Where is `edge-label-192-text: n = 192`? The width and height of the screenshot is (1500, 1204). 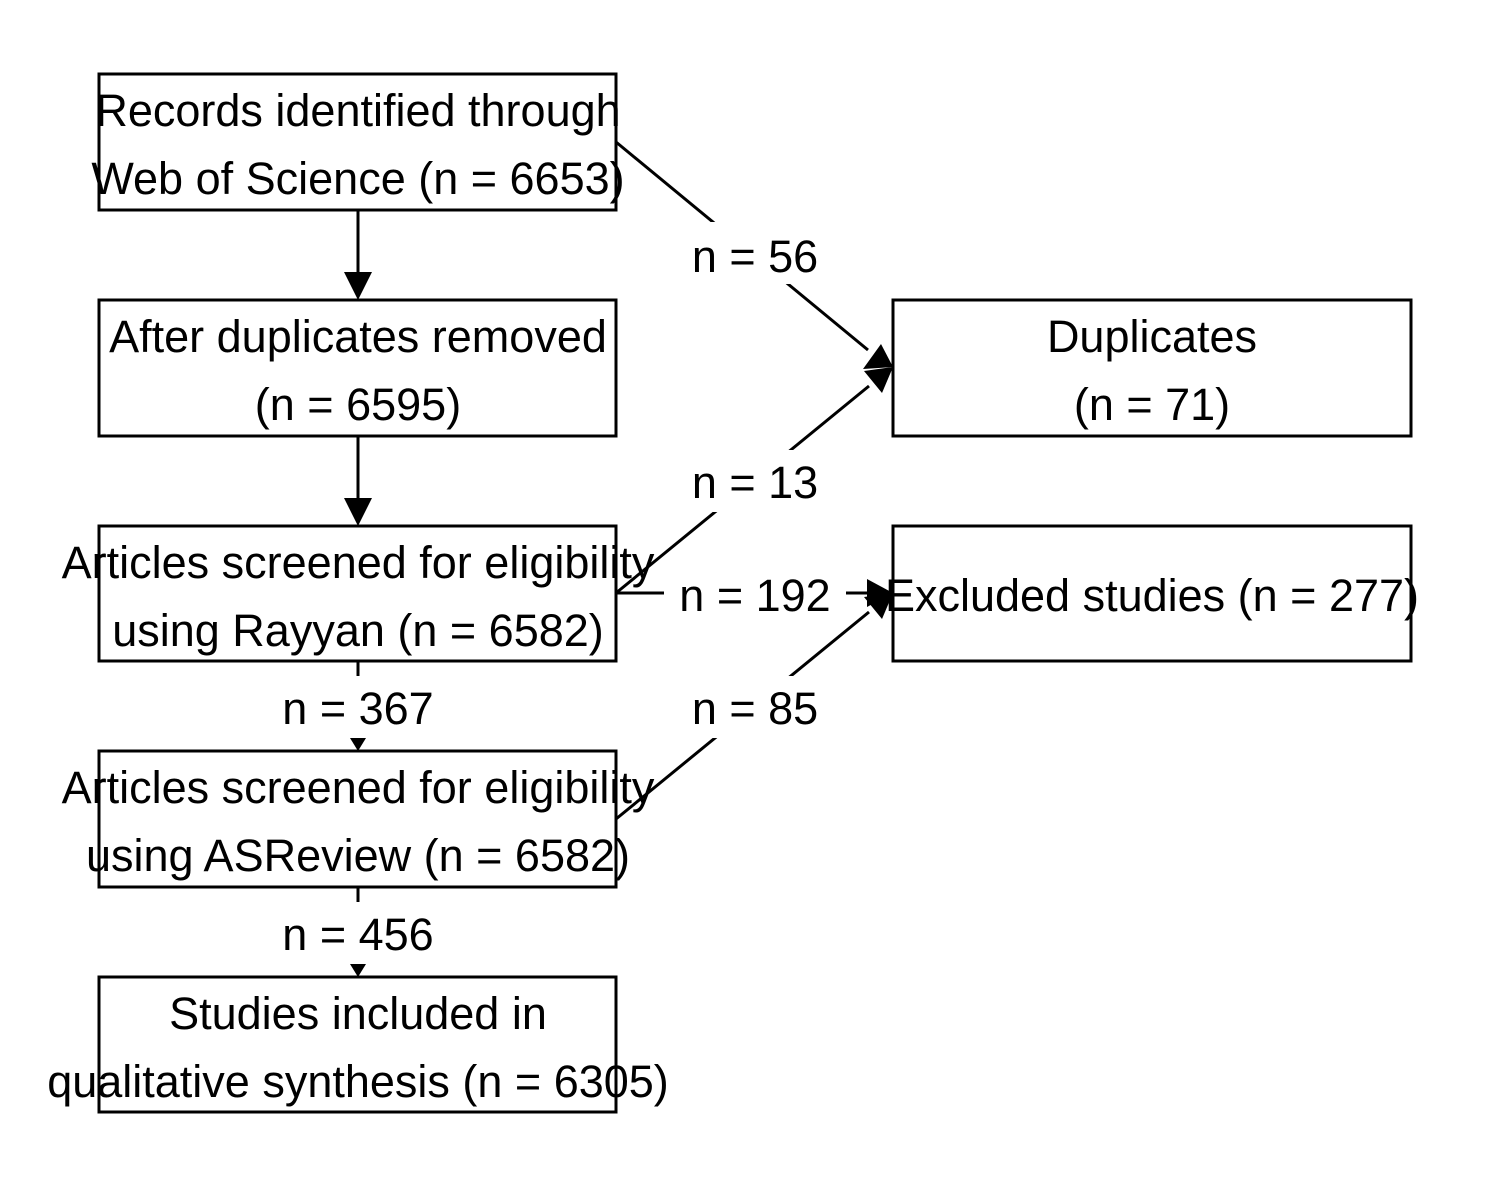 edge-label-192-text: n = 192 is located at coordinates (754, 595).